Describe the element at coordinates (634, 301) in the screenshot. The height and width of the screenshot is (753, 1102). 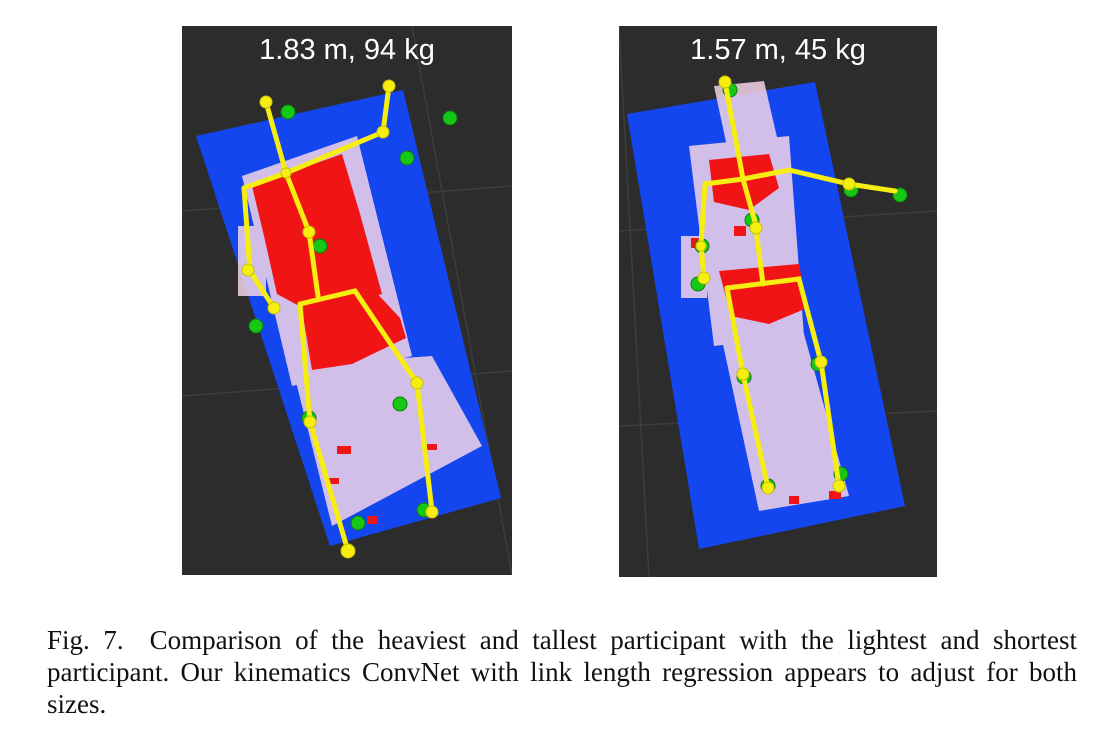
I see `floor-grid-line` at that location.